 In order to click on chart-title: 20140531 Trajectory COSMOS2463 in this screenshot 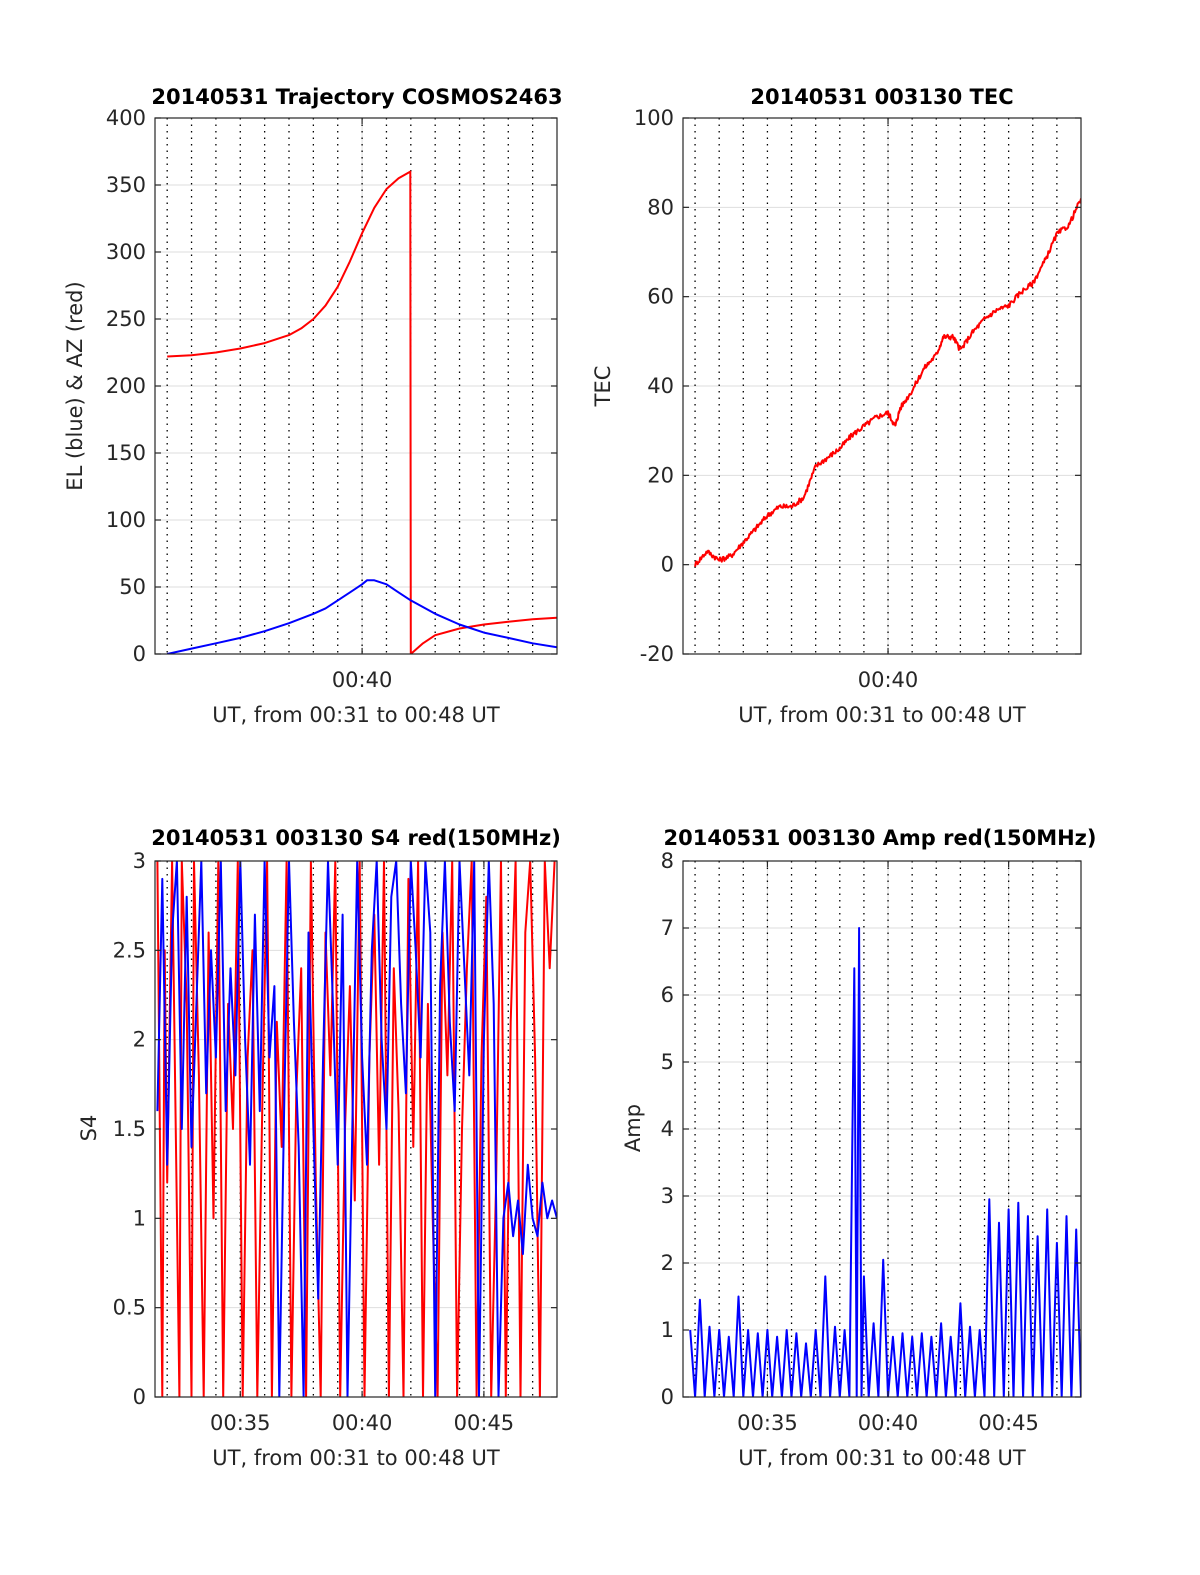, I will do `click(356, 97)`.